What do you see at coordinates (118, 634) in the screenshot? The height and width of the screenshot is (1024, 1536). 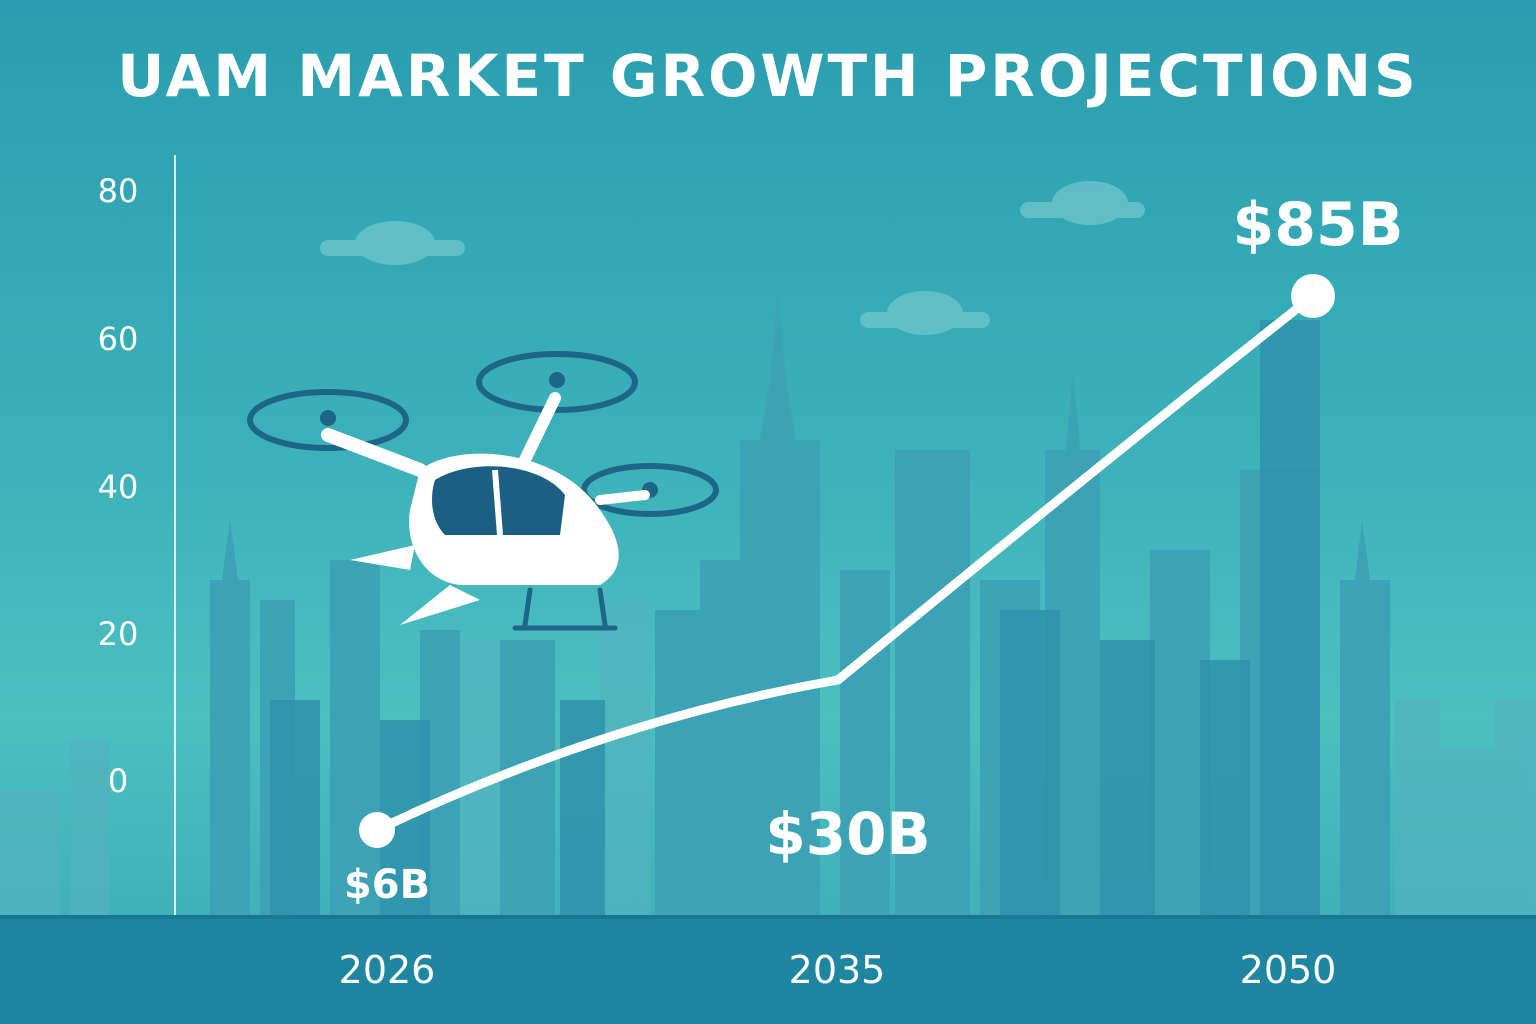 I see `y-tick-label: 20` at bounding box center [118, 634].